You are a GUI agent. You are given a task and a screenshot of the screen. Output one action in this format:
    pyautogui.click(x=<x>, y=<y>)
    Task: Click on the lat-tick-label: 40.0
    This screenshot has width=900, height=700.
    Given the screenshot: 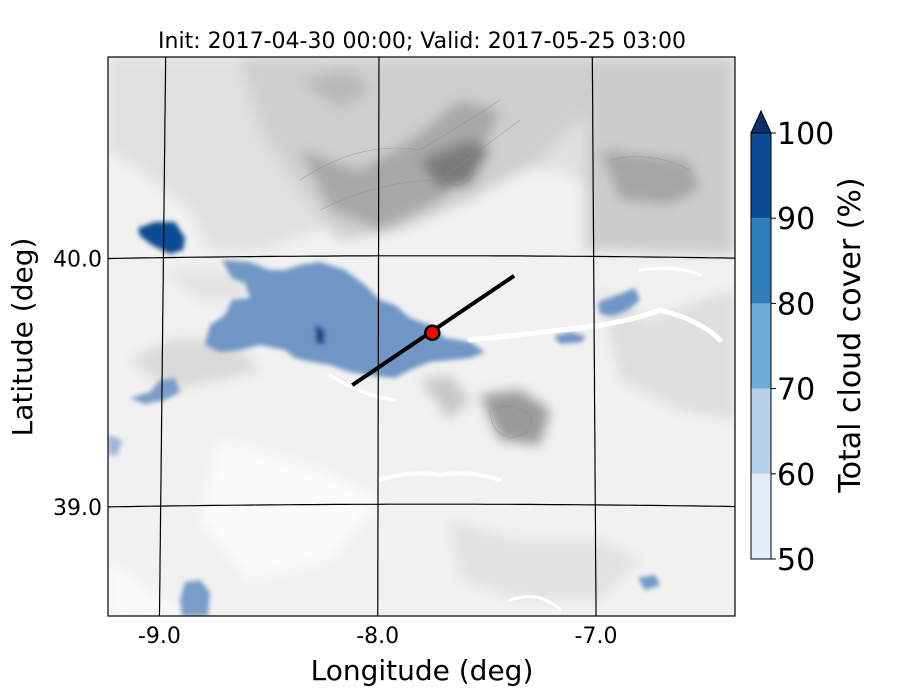 What is the action you would take?
    pyautogui.click(x=77, y=260)
    